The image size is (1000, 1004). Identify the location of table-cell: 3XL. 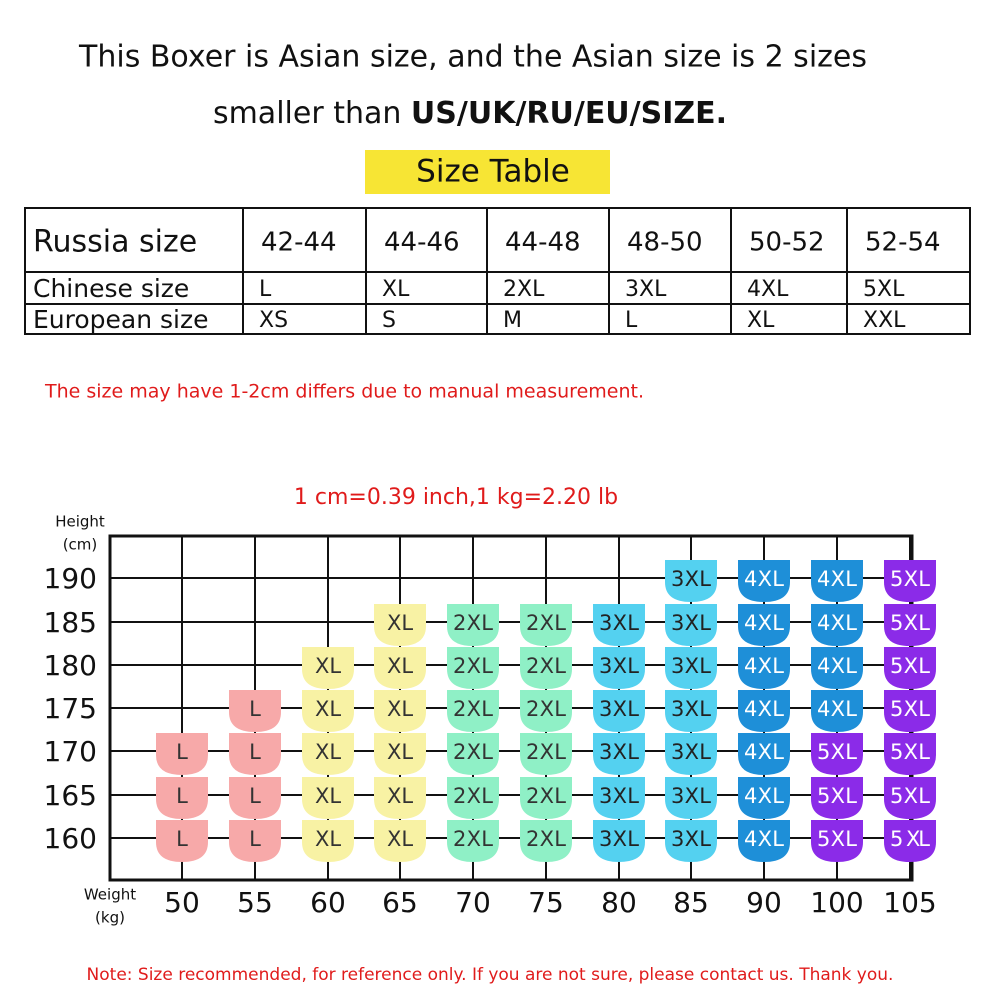
(646, 289).